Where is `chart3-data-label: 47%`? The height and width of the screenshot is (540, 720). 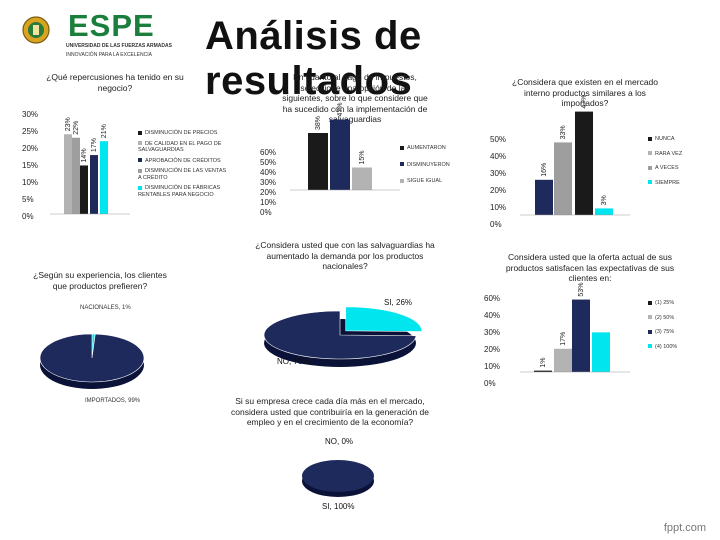 chart3-data-label: 47% is located at coordinates (584, 102).